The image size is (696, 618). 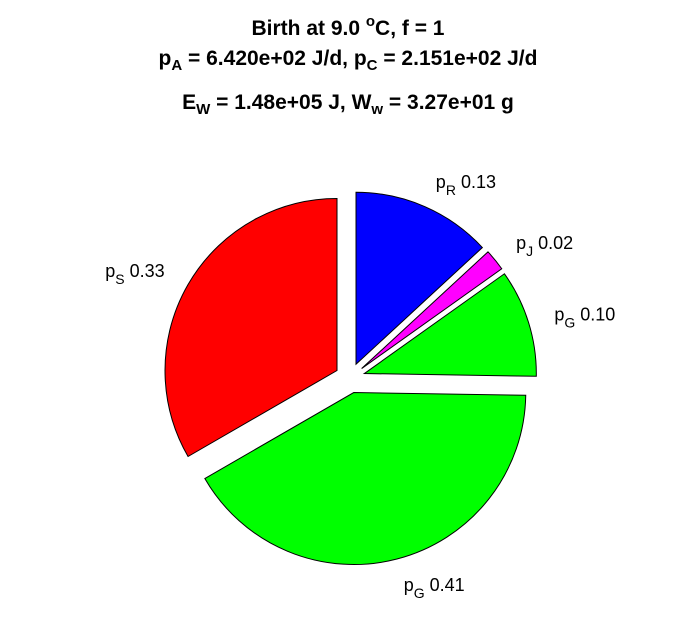 I want to click on ww-symbol: W, so click(x=361, y=102).